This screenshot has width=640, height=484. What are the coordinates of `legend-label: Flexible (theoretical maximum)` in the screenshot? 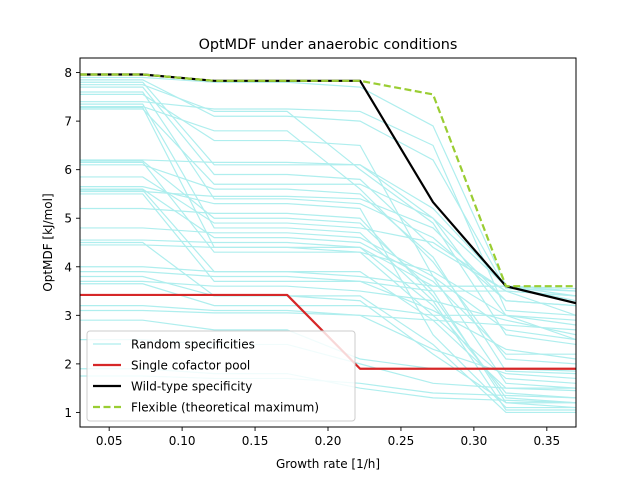 It's located at (225, 408).